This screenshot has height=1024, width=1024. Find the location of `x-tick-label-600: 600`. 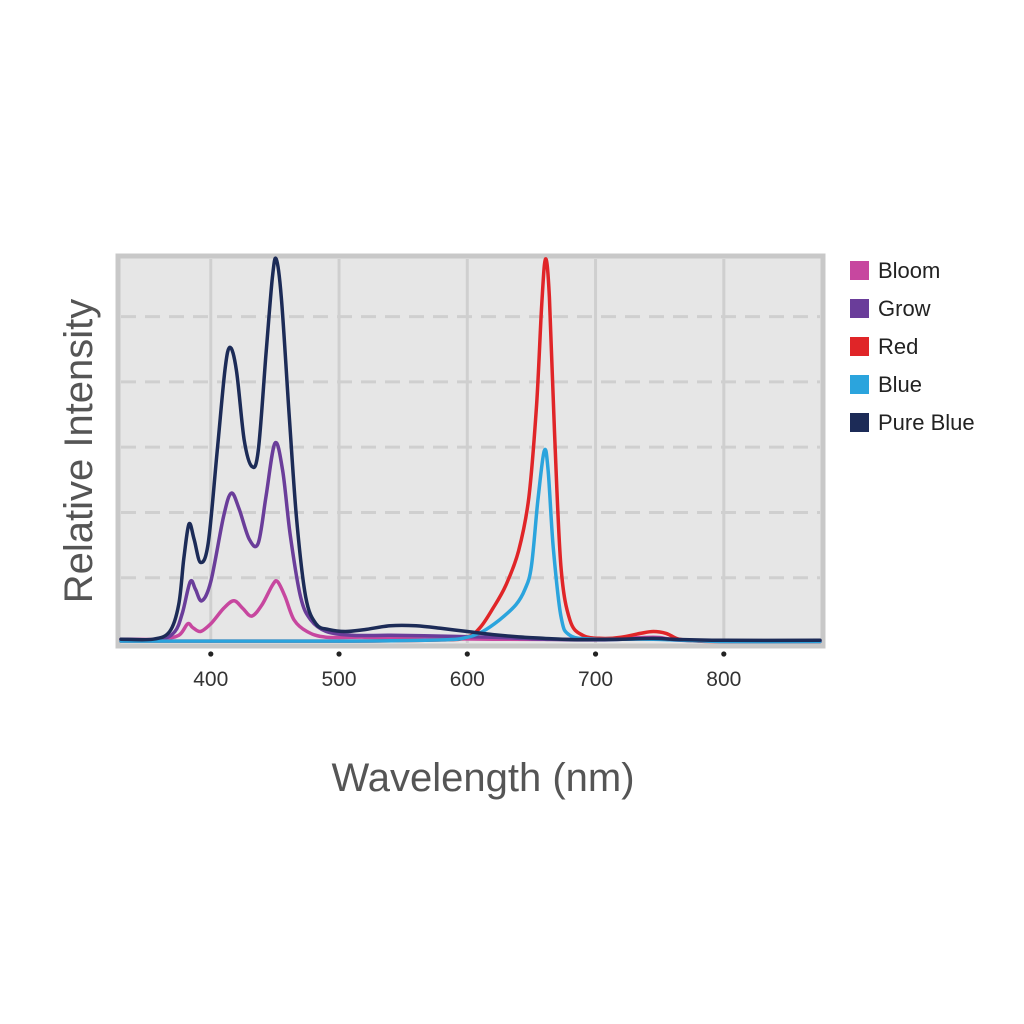

x-tick-label-600: 600 is located at coordinates (467, 679).